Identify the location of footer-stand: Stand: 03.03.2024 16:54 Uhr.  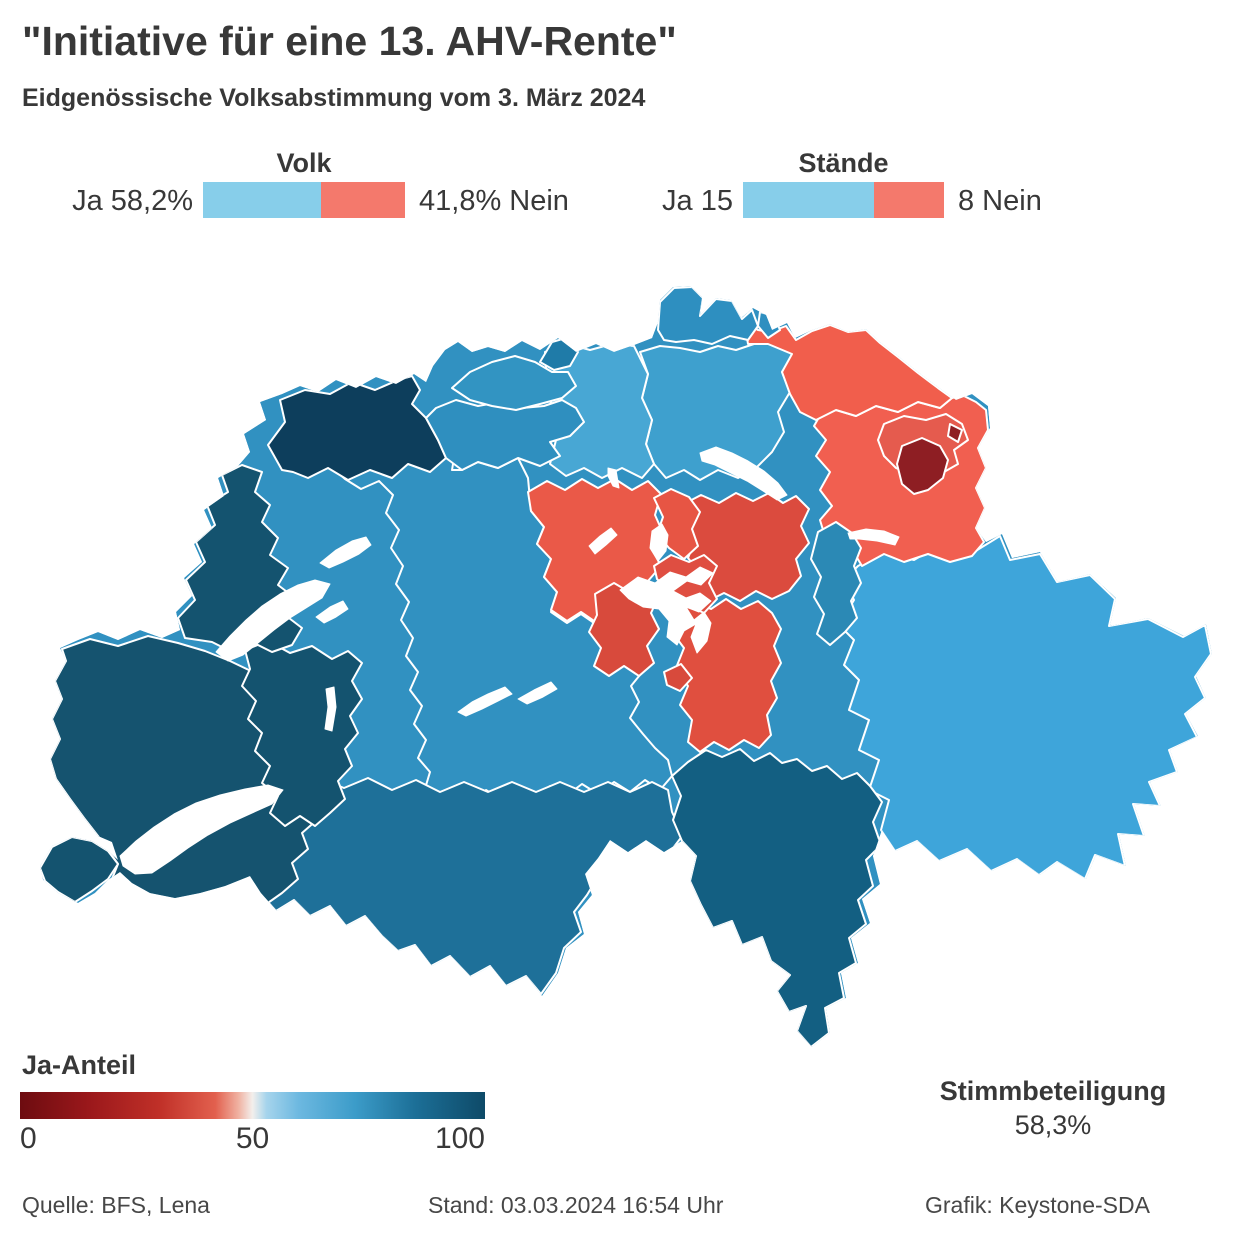
(576, 1205).